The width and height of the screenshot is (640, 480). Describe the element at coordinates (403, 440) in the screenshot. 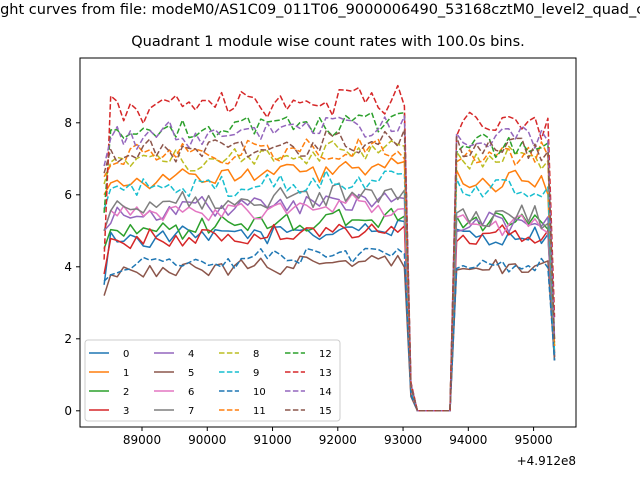

I see `x-tick-label: 93000` at that location.